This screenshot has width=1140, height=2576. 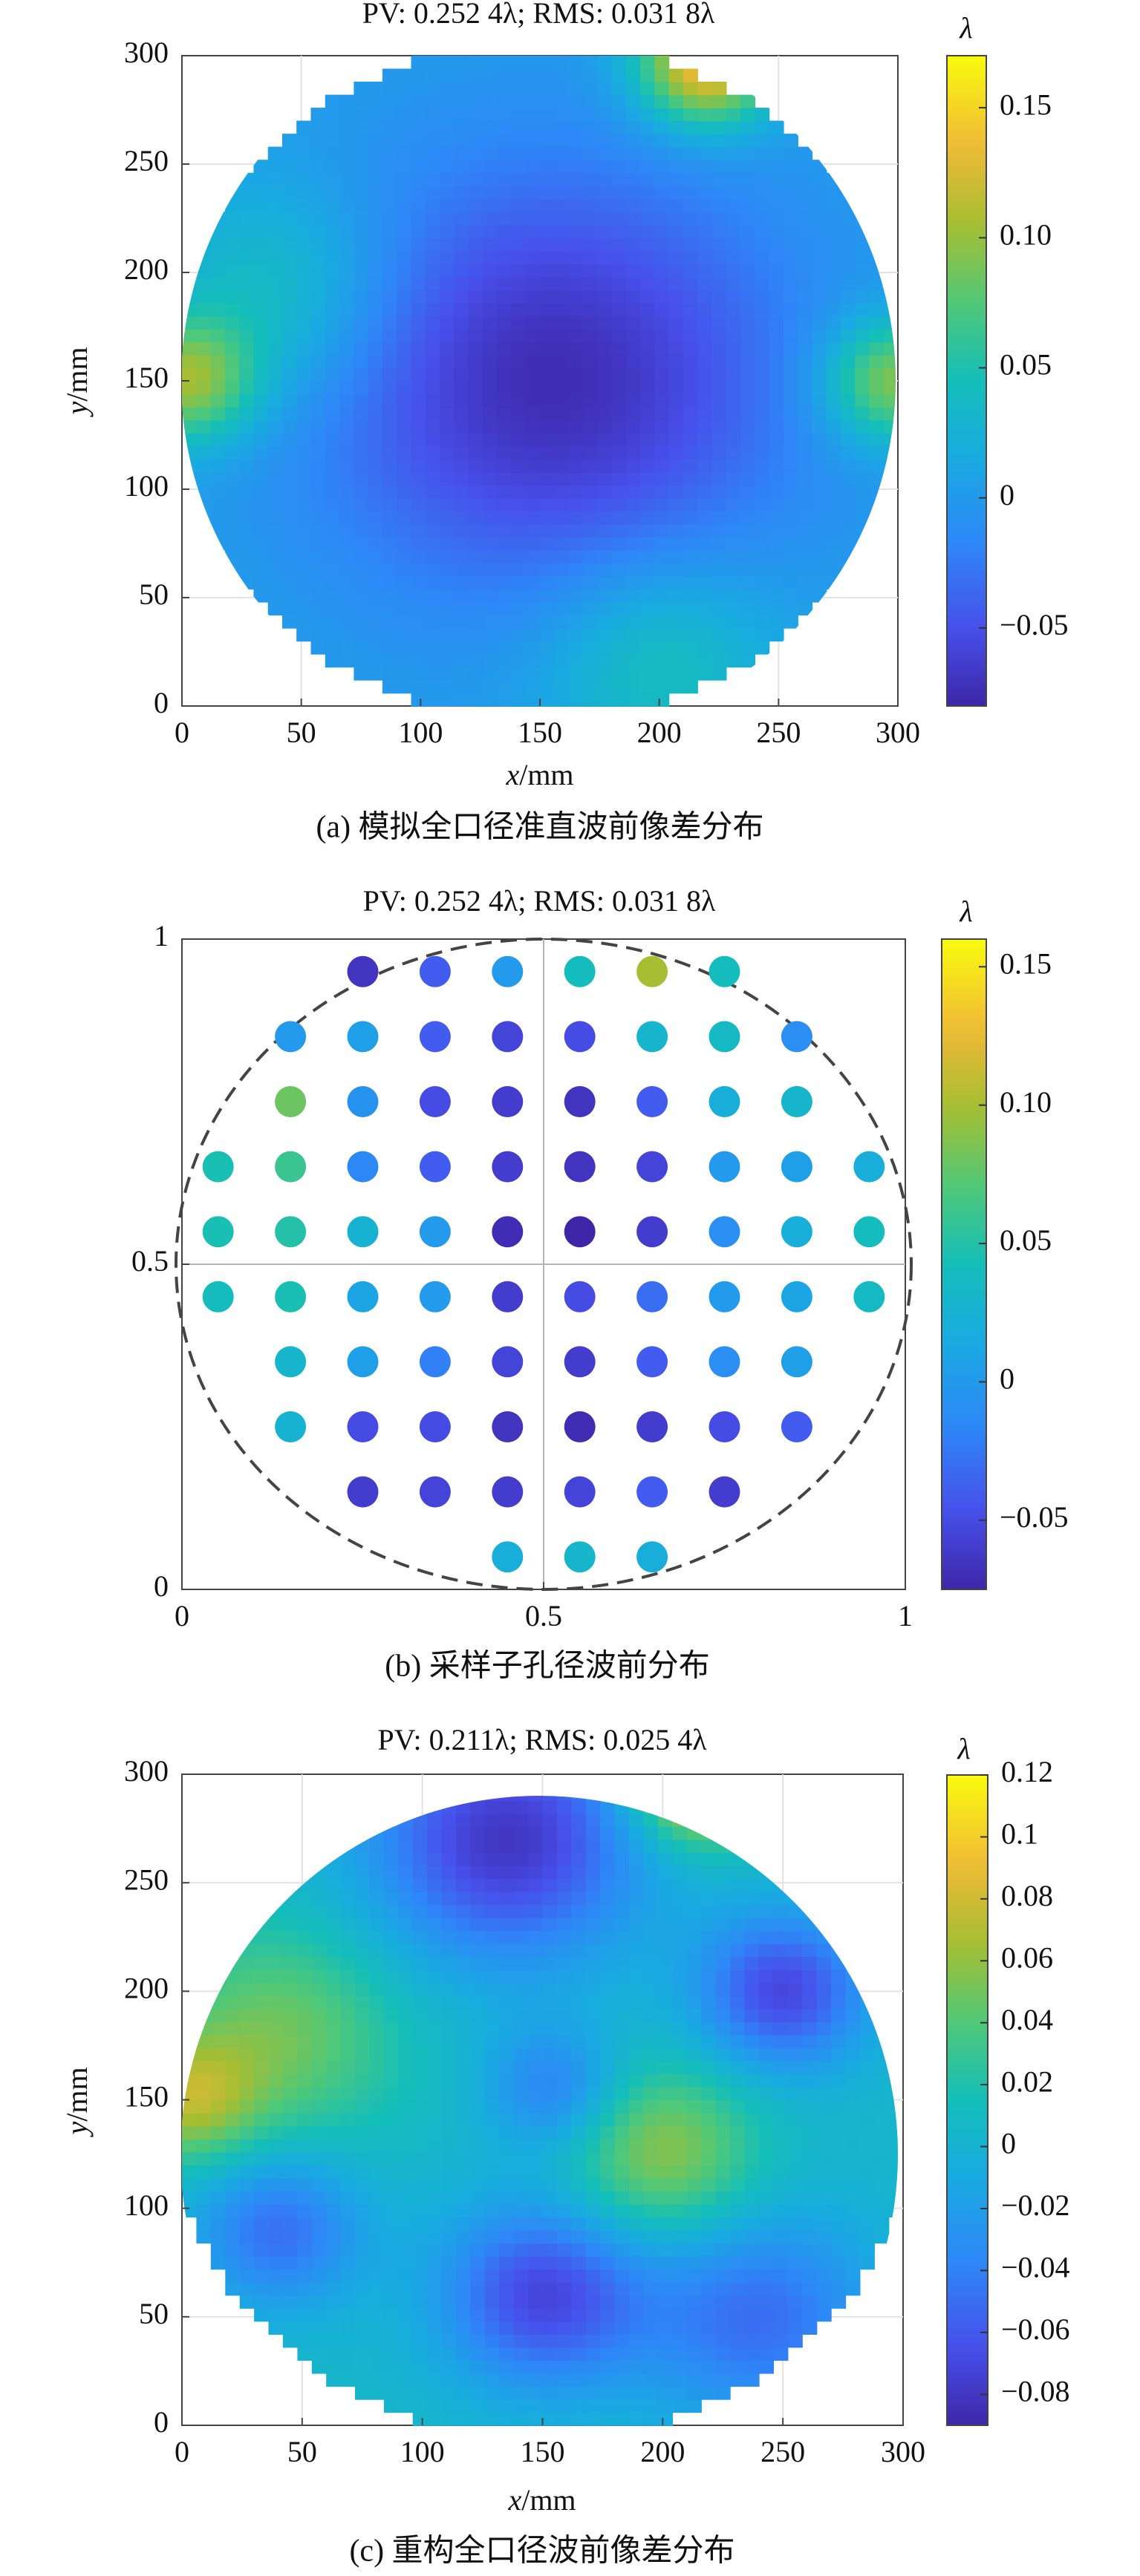 I want to click on panel-c-x-tick-label: 250, so click(x=783, y=2451).